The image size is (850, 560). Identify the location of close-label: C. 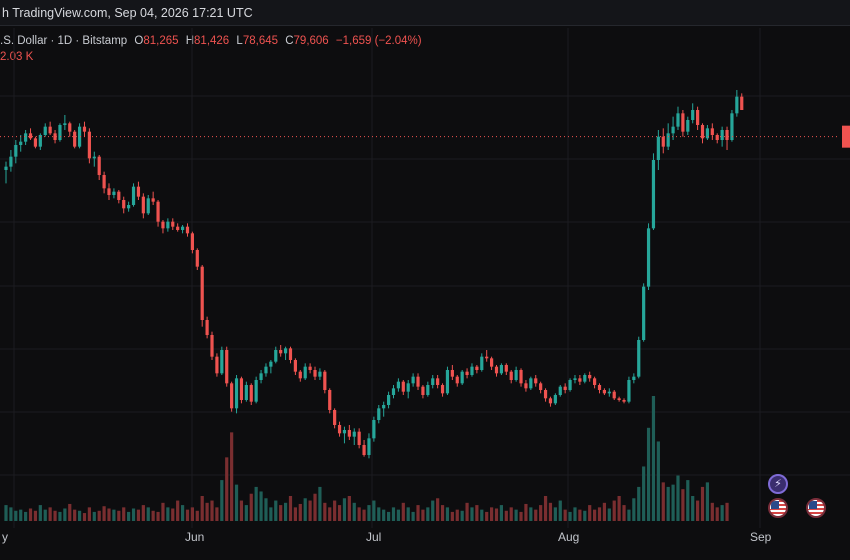
(289, 41).